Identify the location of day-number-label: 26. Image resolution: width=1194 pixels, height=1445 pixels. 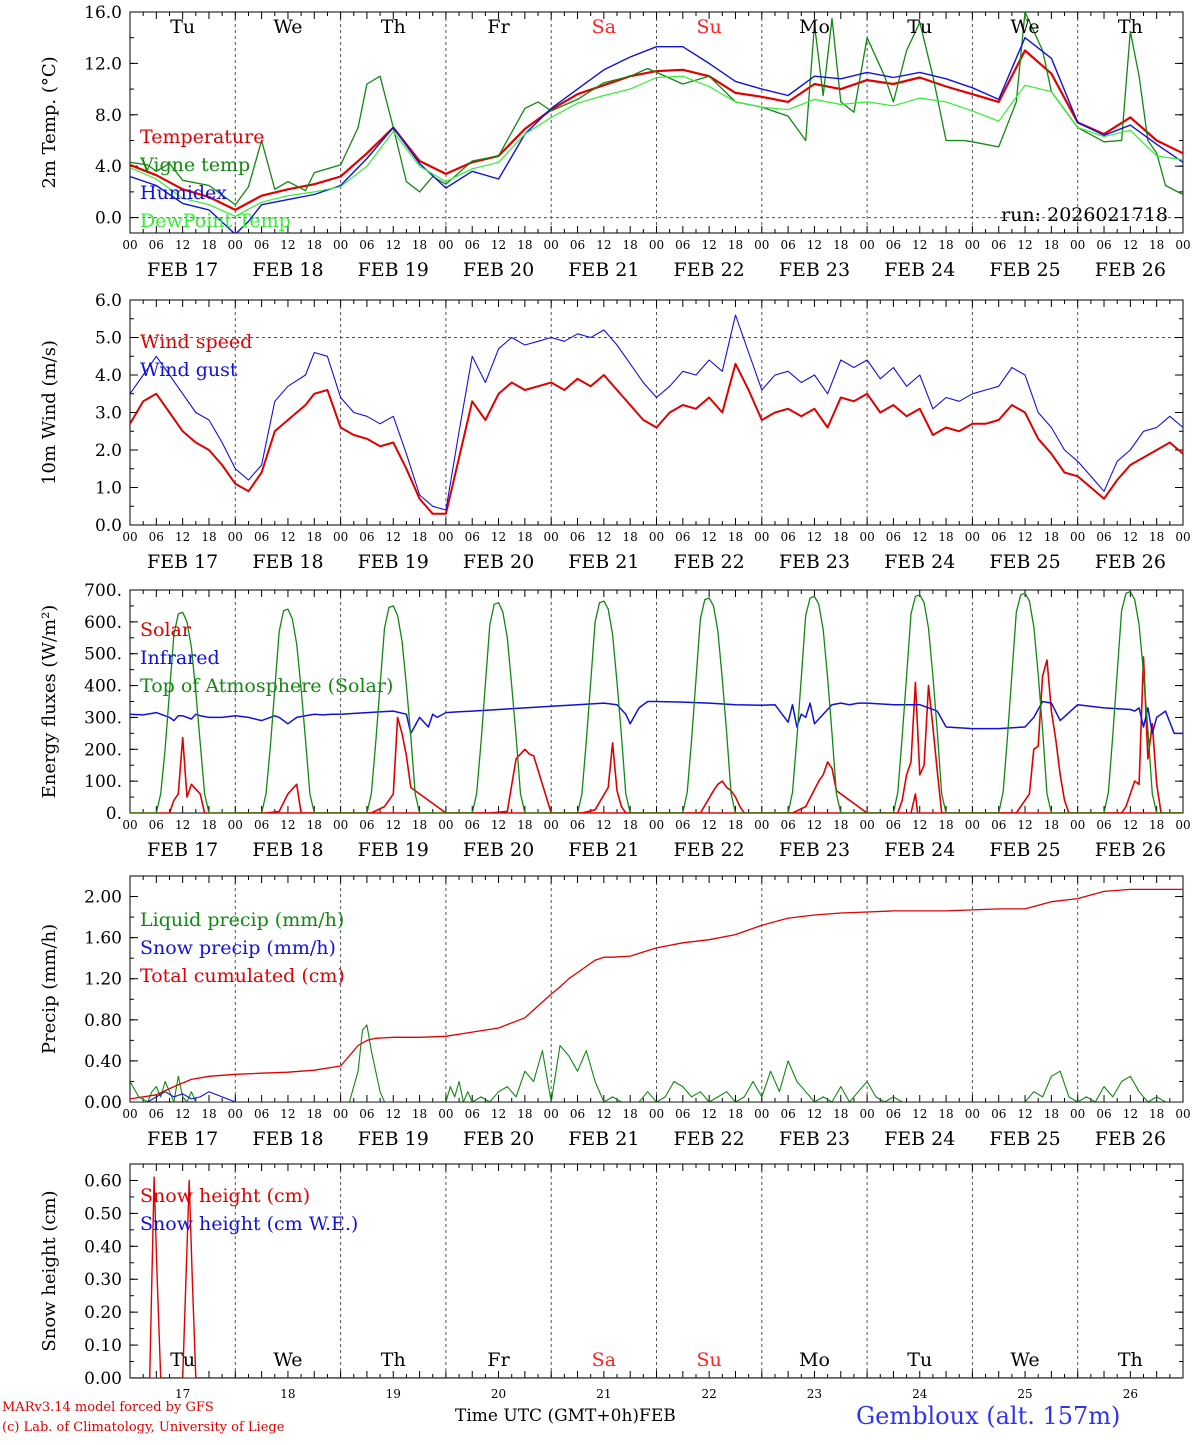
(1130, 1394).